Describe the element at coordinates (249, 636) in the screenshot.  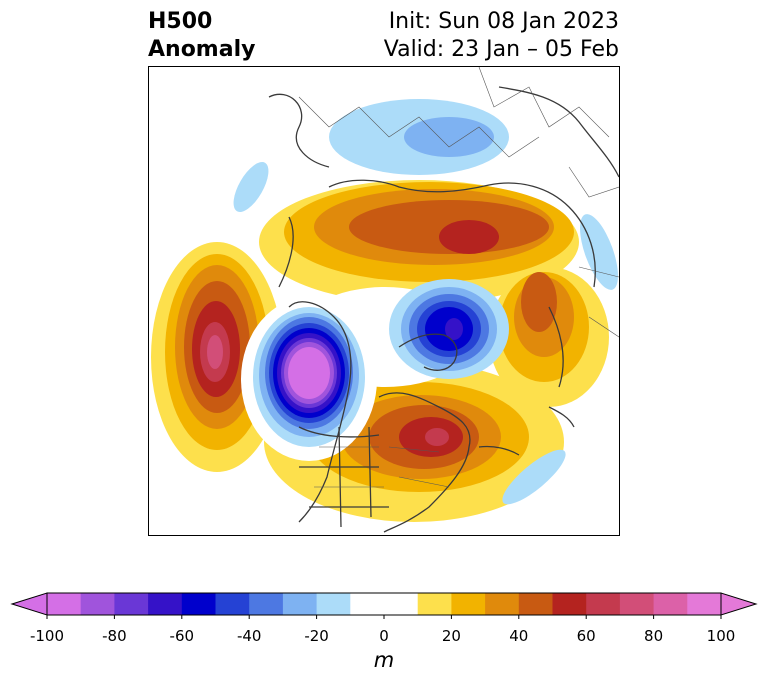
I see `colorbar-tick-label: -40` at that location.